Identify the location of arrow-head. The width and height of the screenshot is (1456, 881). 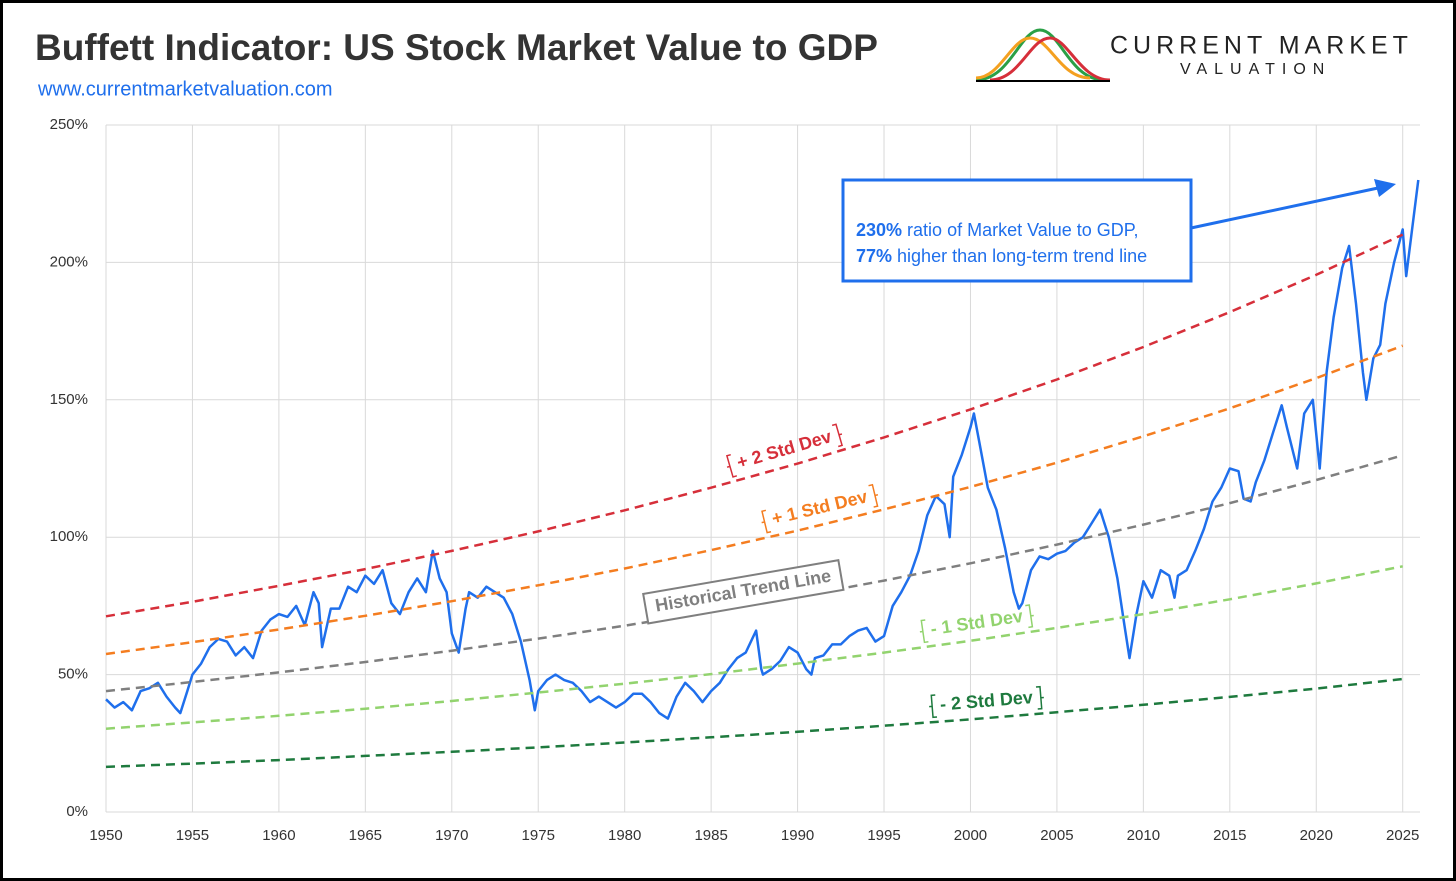
(1385, 188).